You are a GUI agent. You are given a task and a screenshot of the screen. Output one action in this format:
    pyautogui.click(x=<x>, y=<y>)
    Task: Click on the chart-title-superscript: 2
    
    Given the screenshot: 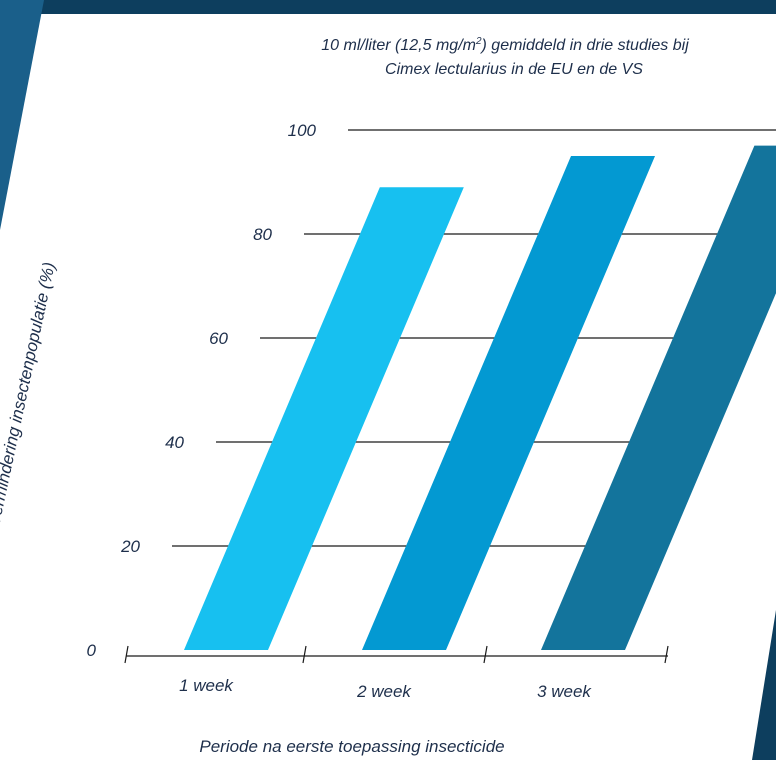 What is the action you would take?
    pyautogui.click(x=478, y=41)
    